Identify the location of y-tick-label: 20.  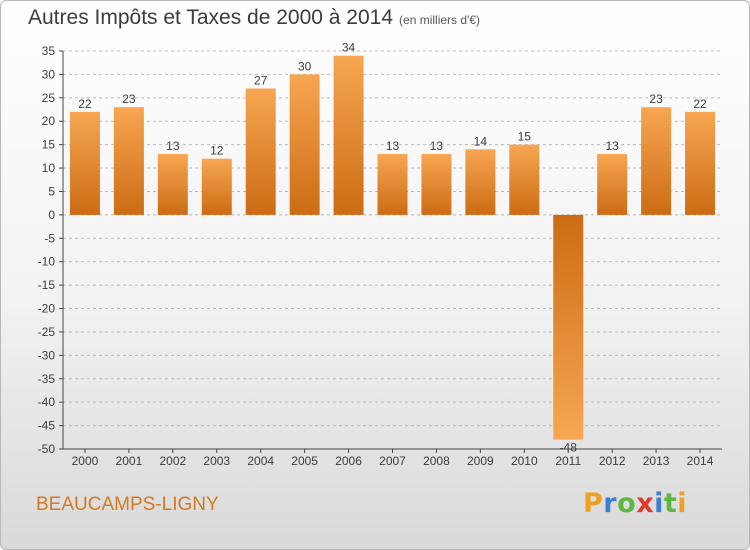
(49, 121).